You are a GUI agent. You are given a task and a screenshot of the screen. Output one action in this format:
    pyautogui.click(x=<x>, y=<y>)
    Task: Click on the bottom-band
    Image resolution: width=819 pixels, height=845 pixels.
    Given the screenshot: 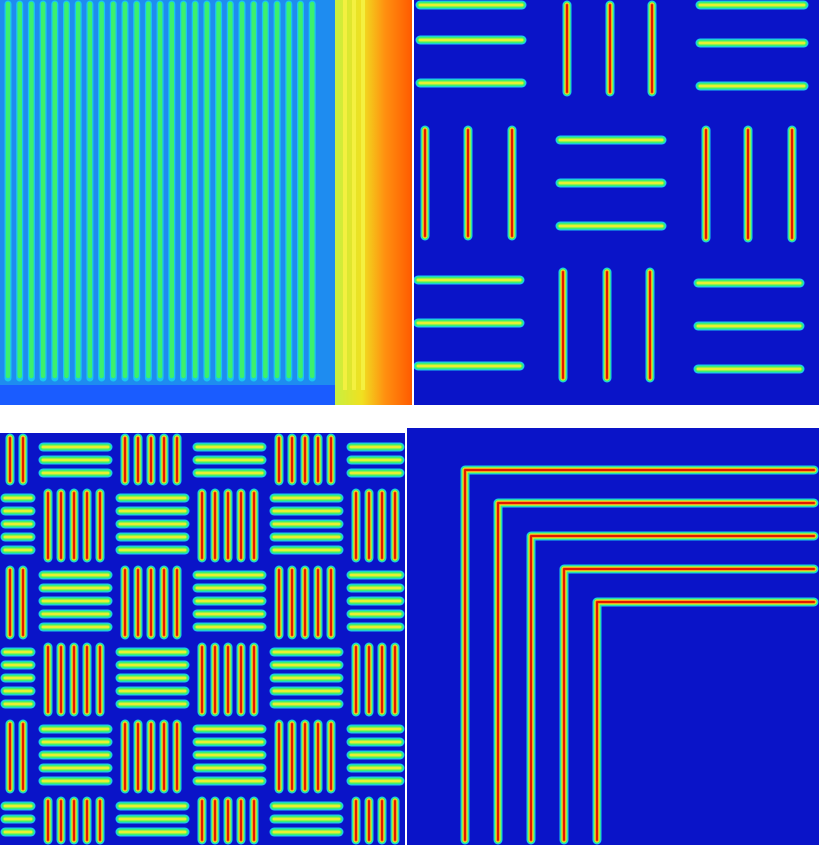 What is the action you would take?
    pyautogui.click(x=170, y=395)
    